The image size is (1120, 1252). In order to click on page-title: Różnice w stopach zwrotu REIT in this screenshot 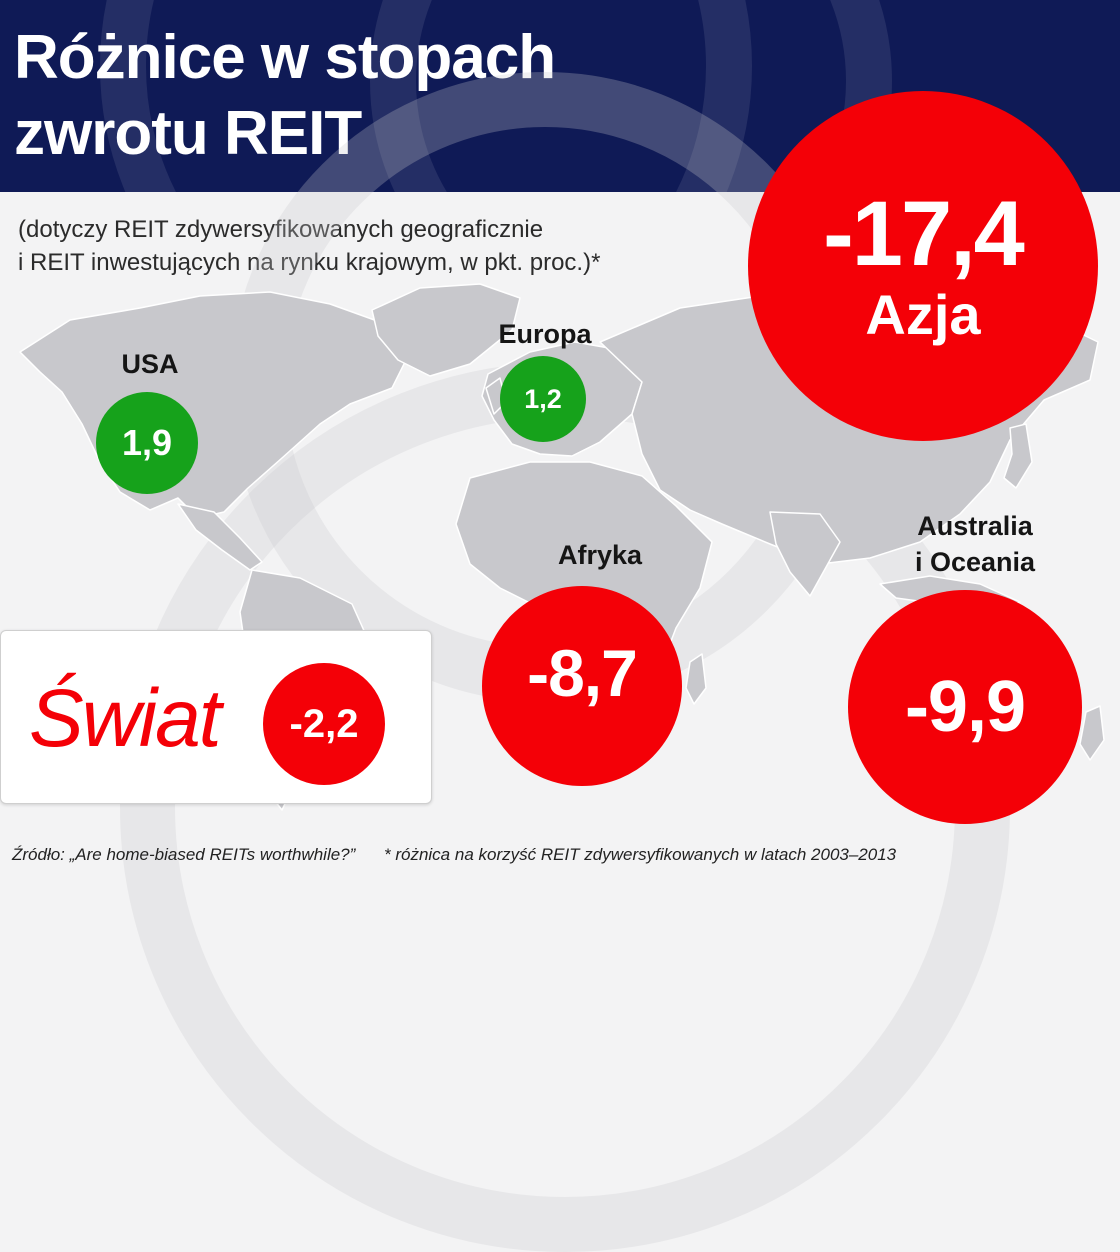, I will do `click(285, 96)`.